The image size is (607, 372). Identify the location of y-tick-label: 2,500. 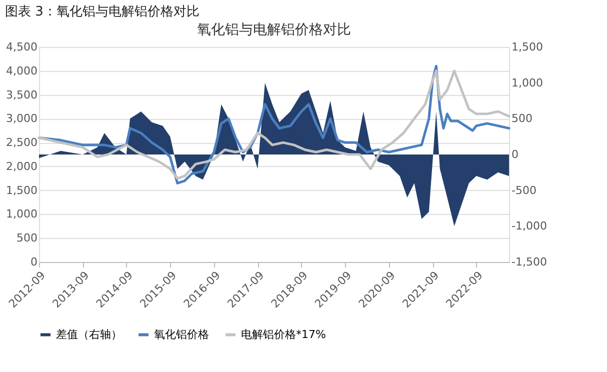
(22, 143).